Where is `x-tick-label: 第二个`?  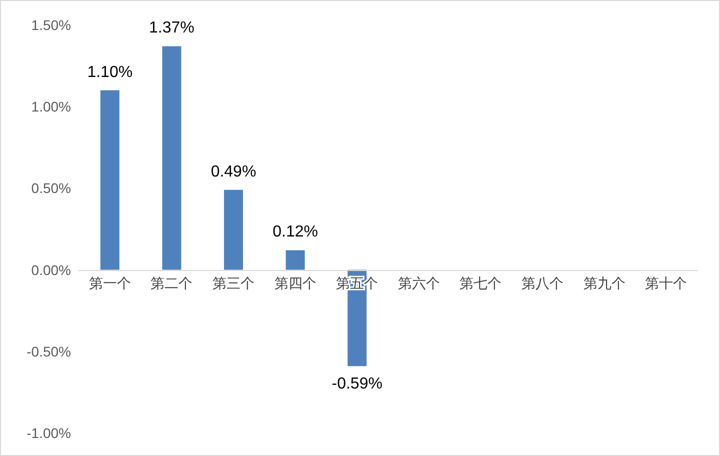 x-tick-label: 第二个 is located at coordinates (171, 284).